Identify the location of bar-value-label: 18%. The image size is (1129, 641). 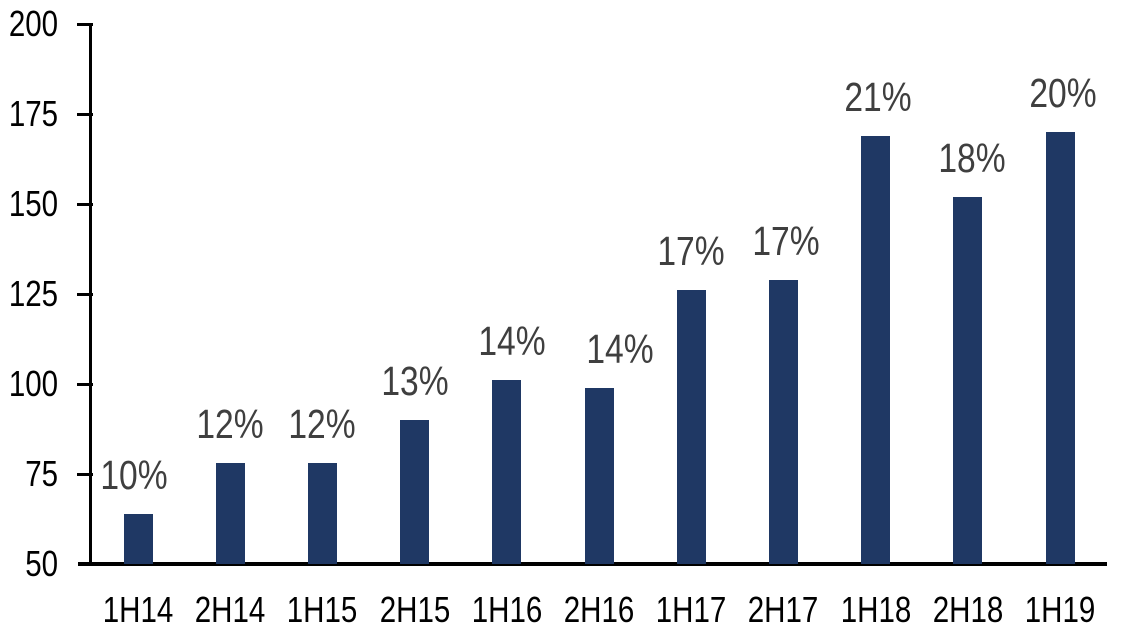
(972, 157).